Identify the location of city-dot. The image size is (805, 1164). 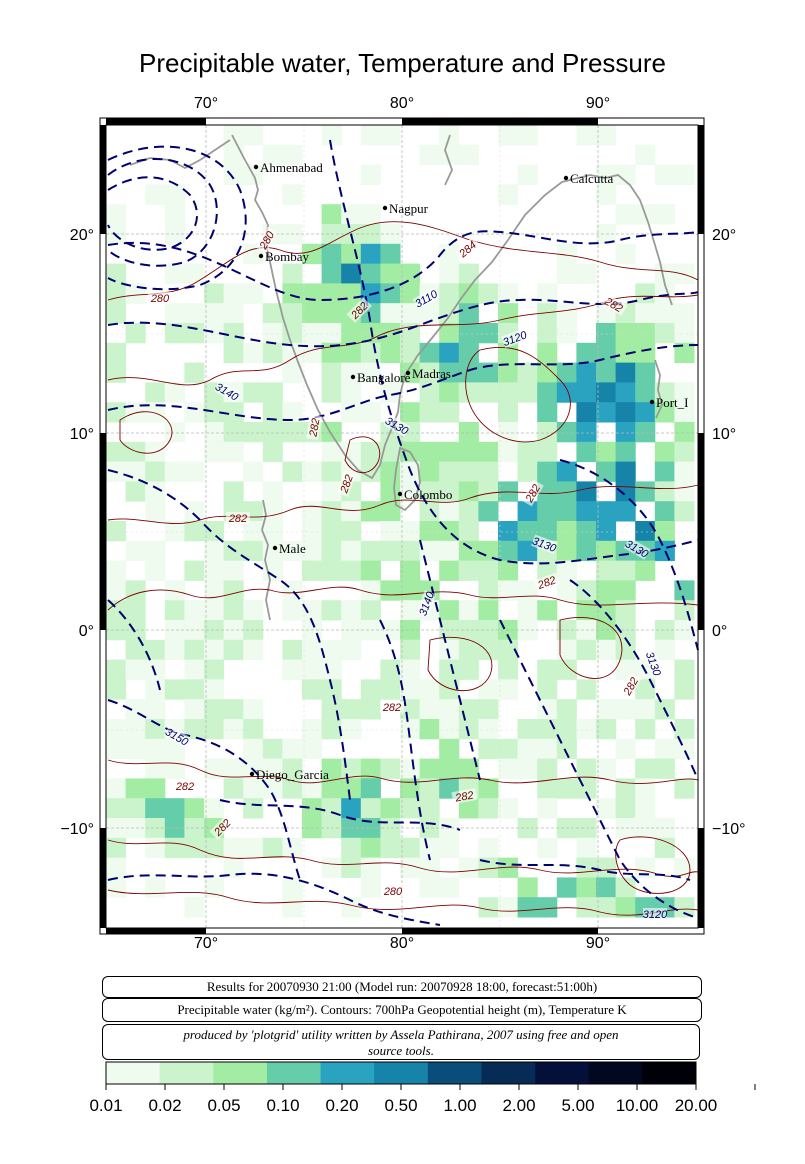
(385, 208).